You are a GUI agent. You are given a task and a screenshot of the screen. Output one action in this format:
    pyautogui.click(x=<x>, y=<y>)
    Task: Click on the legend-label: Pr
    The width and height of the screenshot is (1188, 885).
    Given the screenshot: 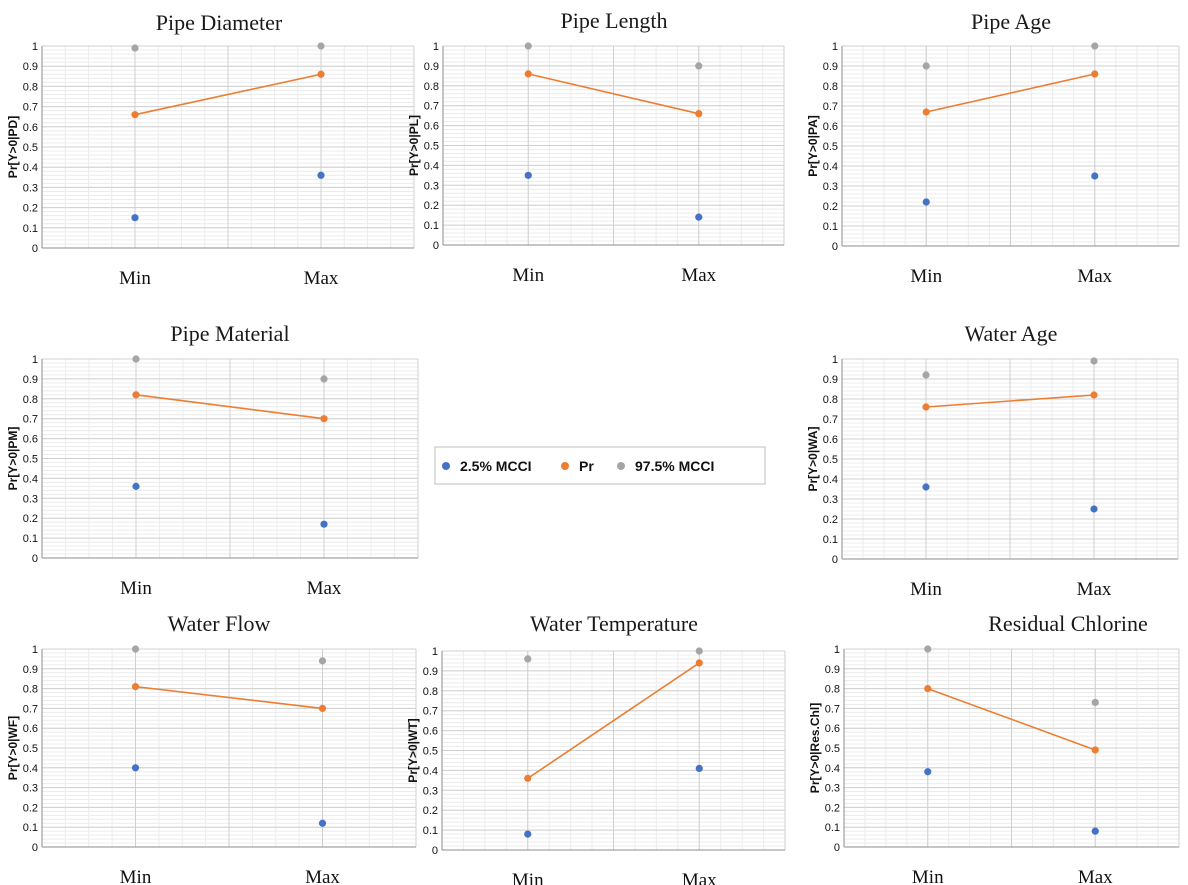 What is the action you would take?
    pyautogui.click(x=586, y=466)
    